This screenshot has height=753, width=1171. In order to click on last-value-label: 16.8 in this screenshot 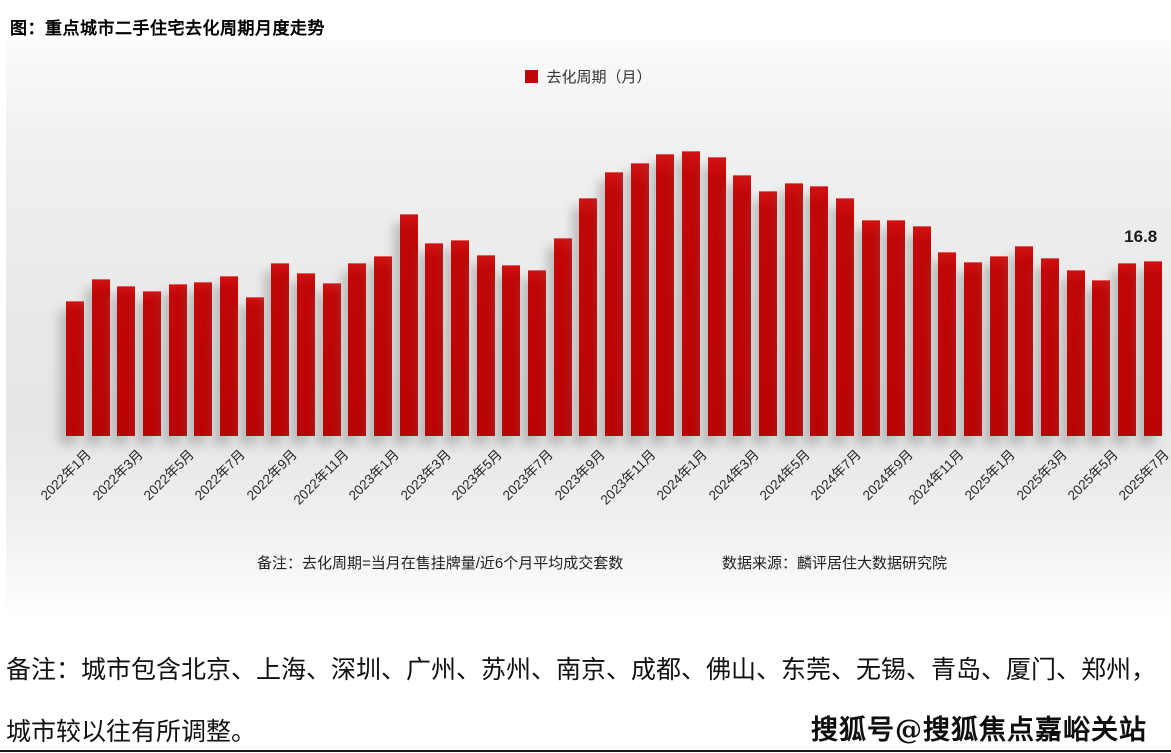, I will do `click(1141, 236)`.